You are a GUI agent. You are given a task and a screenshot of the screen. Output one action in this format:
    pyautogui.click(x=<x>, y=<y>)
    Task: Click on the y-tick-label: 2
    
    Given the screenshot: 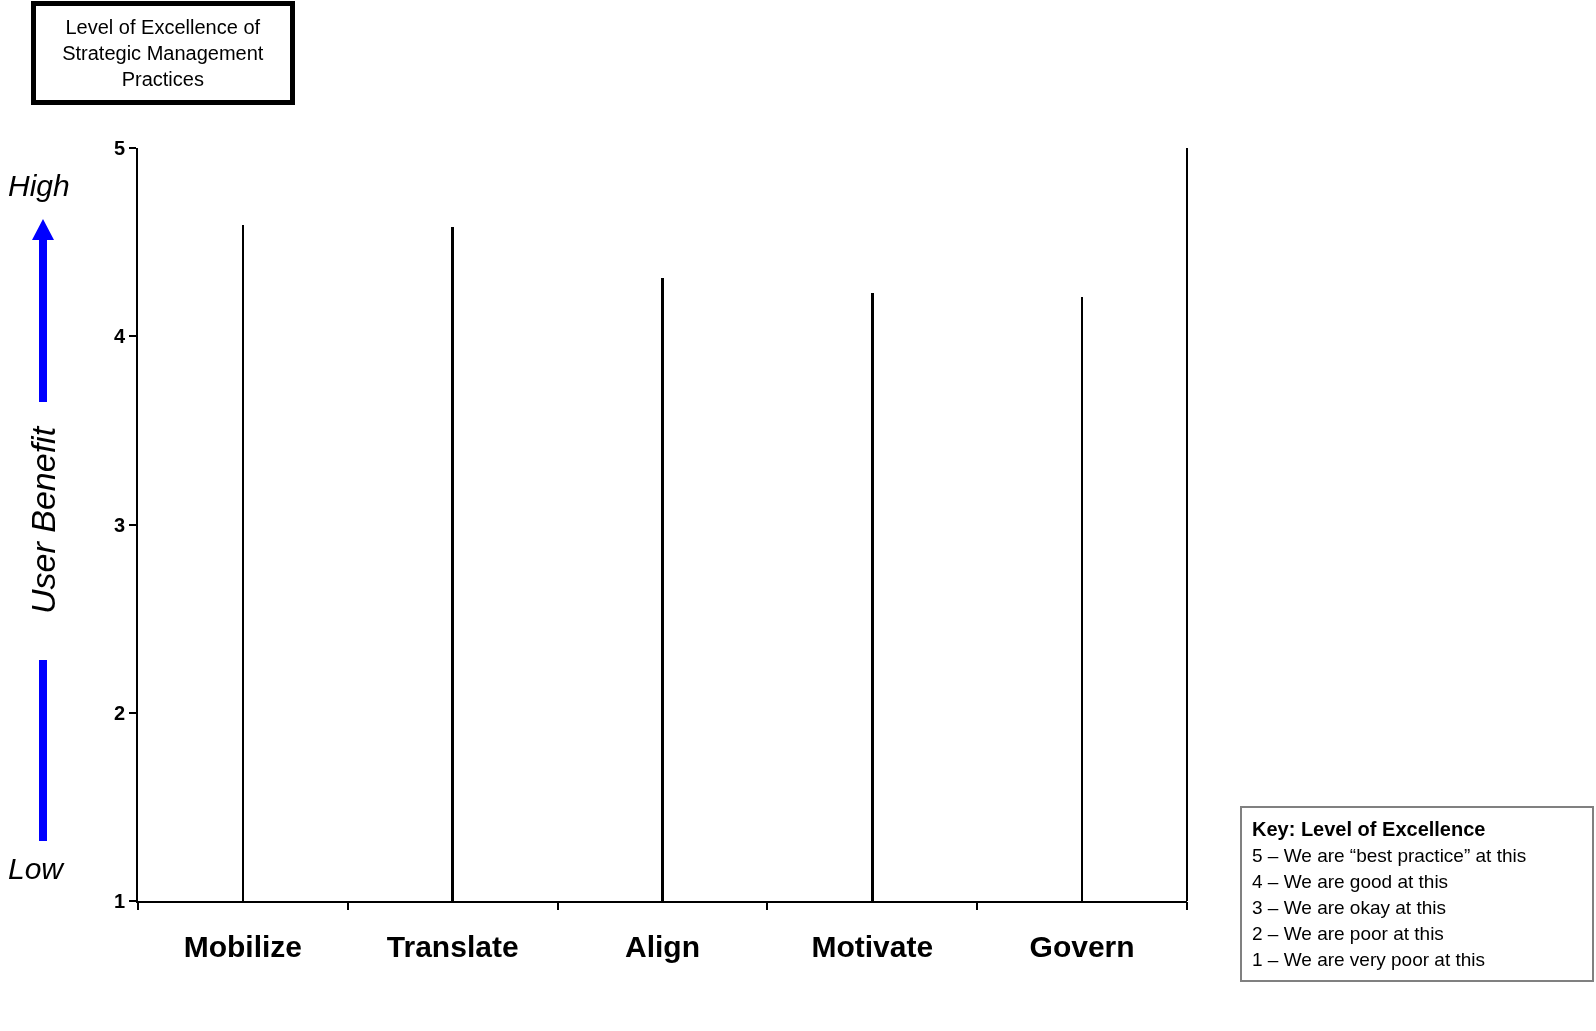 What is the action you would take?
    pyautogui.click(x=119, y=712)
    